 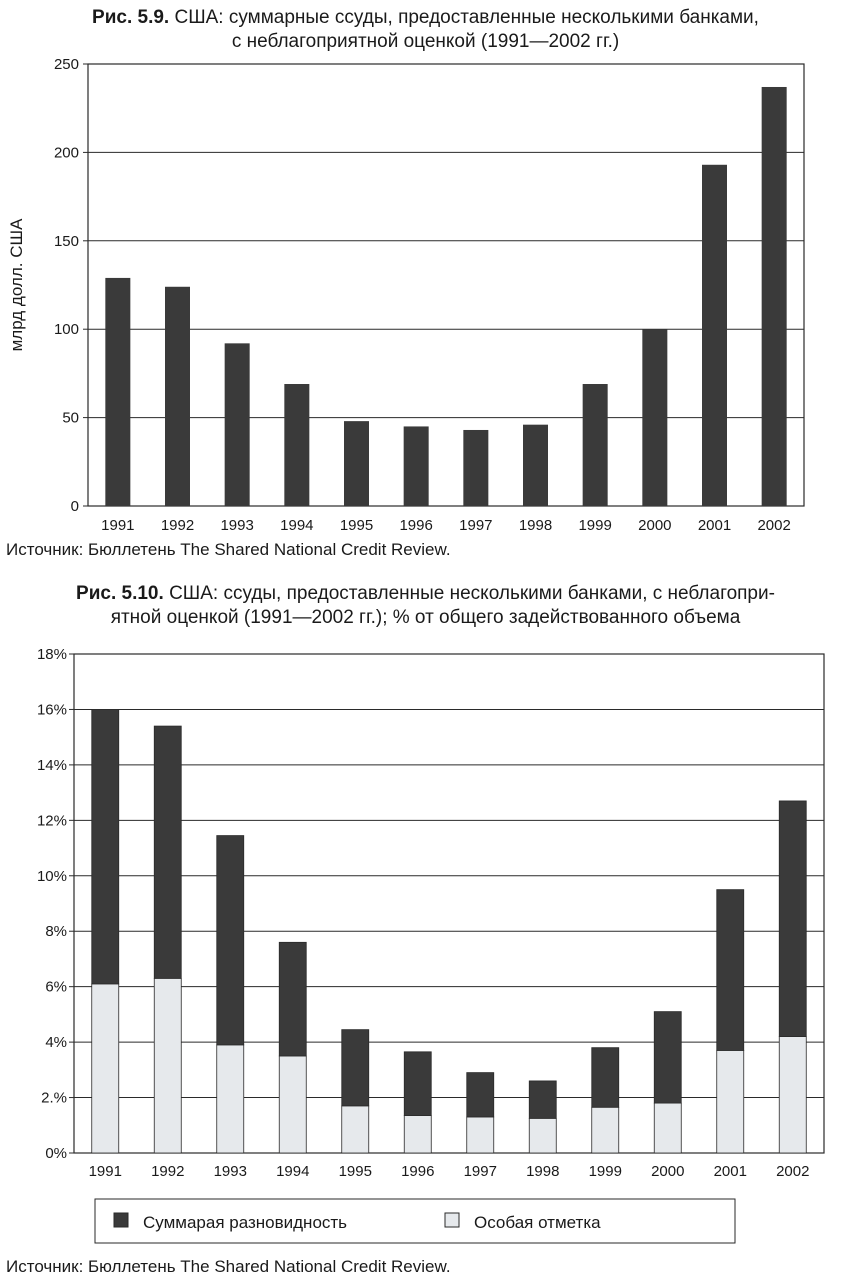 I want to click on y-axis-label: млрд долл. США, so click(x=16, y=284).